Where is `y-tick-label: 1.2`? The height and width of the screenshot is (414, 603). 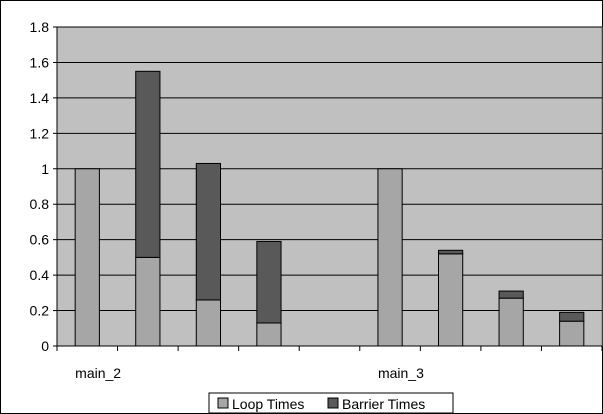 y-tick-label: 1.2 is located at coordinates (40, 133).